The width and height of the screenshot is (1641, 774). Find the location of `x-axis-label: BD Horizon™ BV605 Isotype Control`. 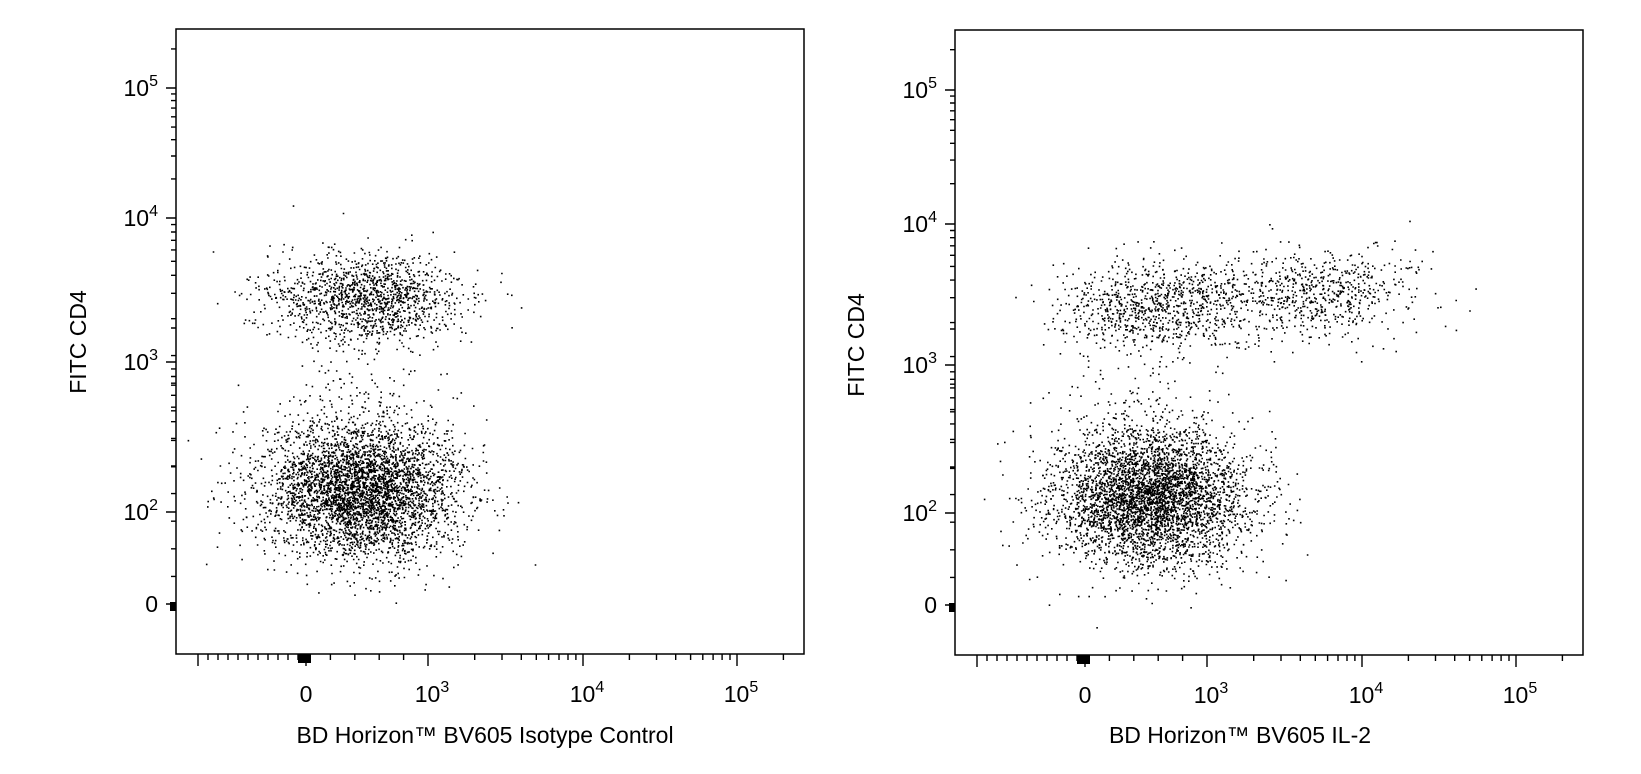

x-axis-label: BD Horizon™ BV605 Isotype Control is located at coordinates (484, 735).